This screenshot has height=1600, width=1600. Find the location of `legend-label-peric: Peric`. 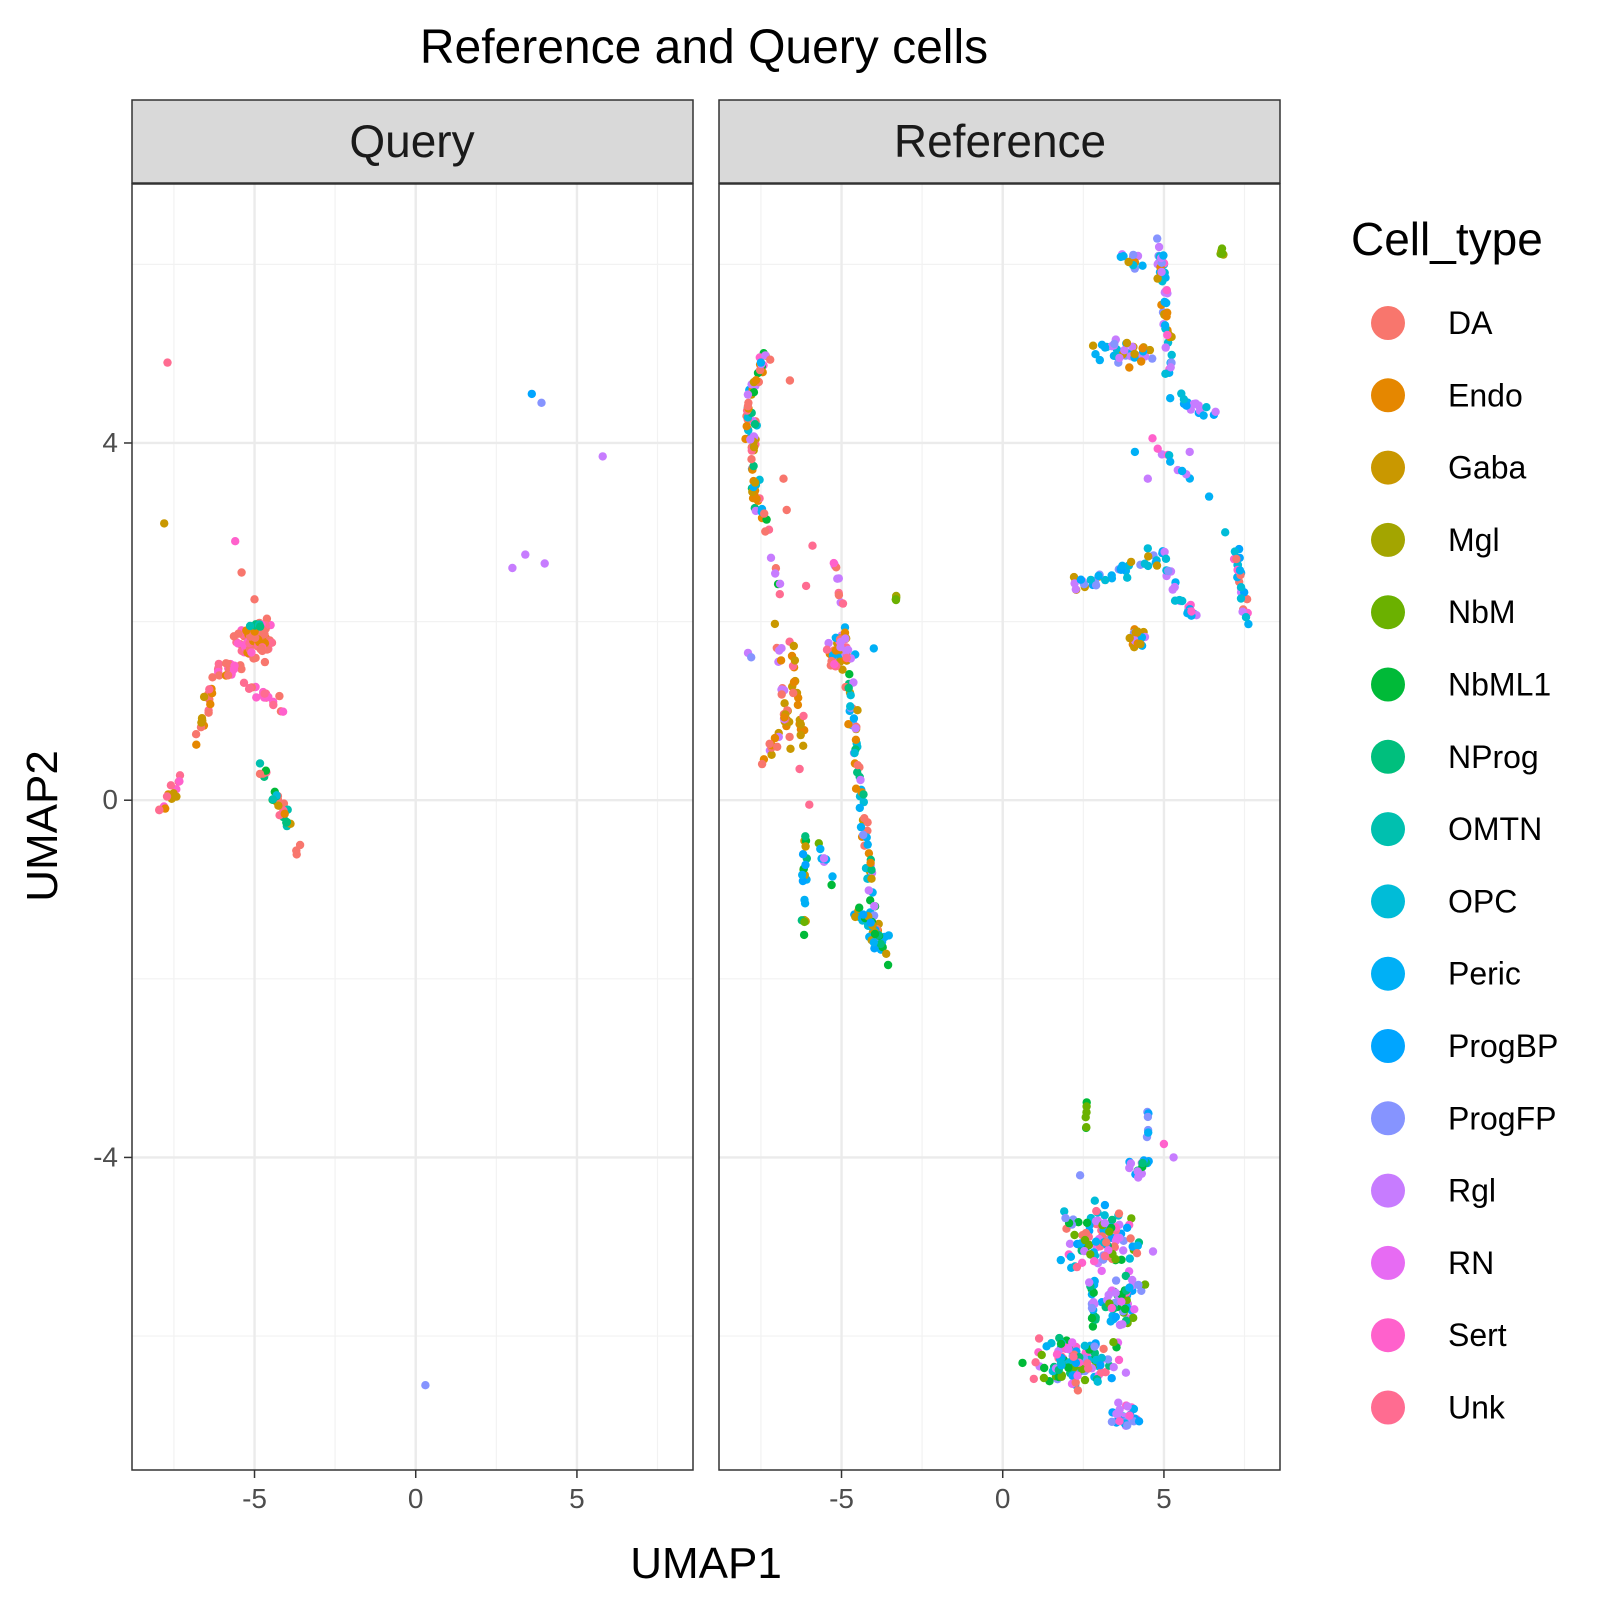

legend-label-peric: Peric is located at coordinates (1484, 974).